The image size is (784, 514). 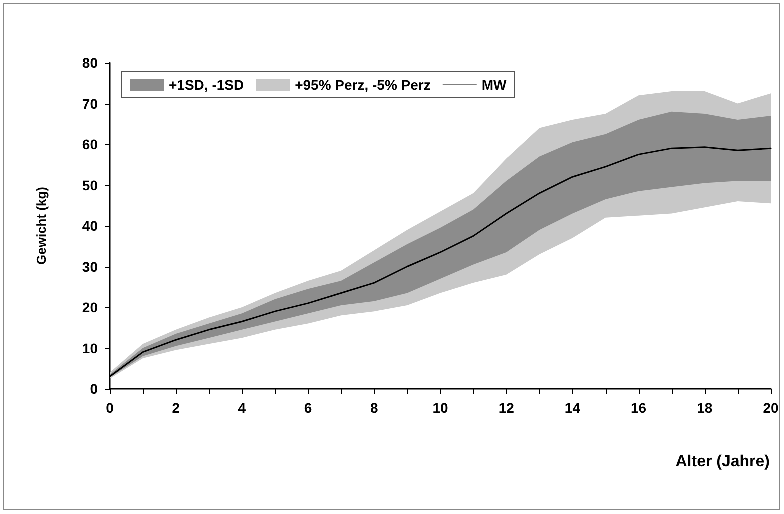 What do you see at coordinates (90, 185) in the screenshot?
I see `y-tick-label: 50` at bounding box center [90, 185].